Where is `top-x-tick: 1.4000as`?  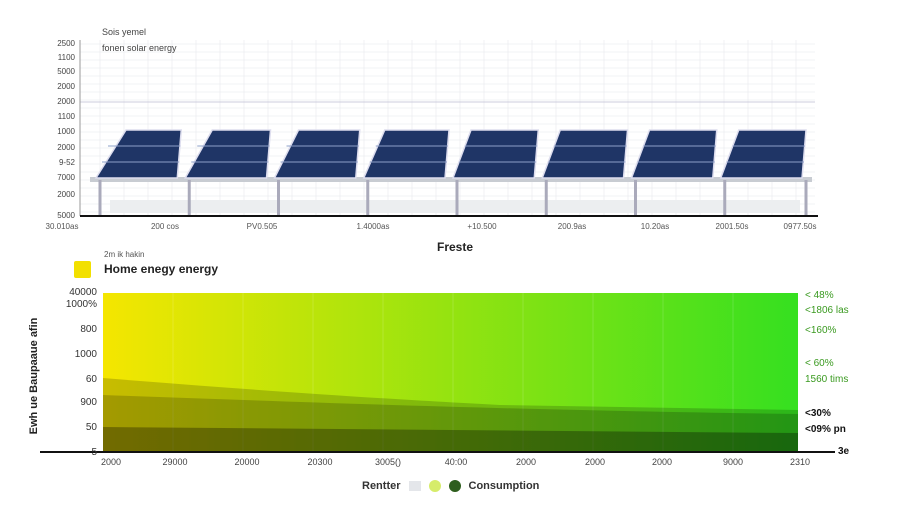 top-x-tick: 1.4000as is located at coordinates (373, 226).